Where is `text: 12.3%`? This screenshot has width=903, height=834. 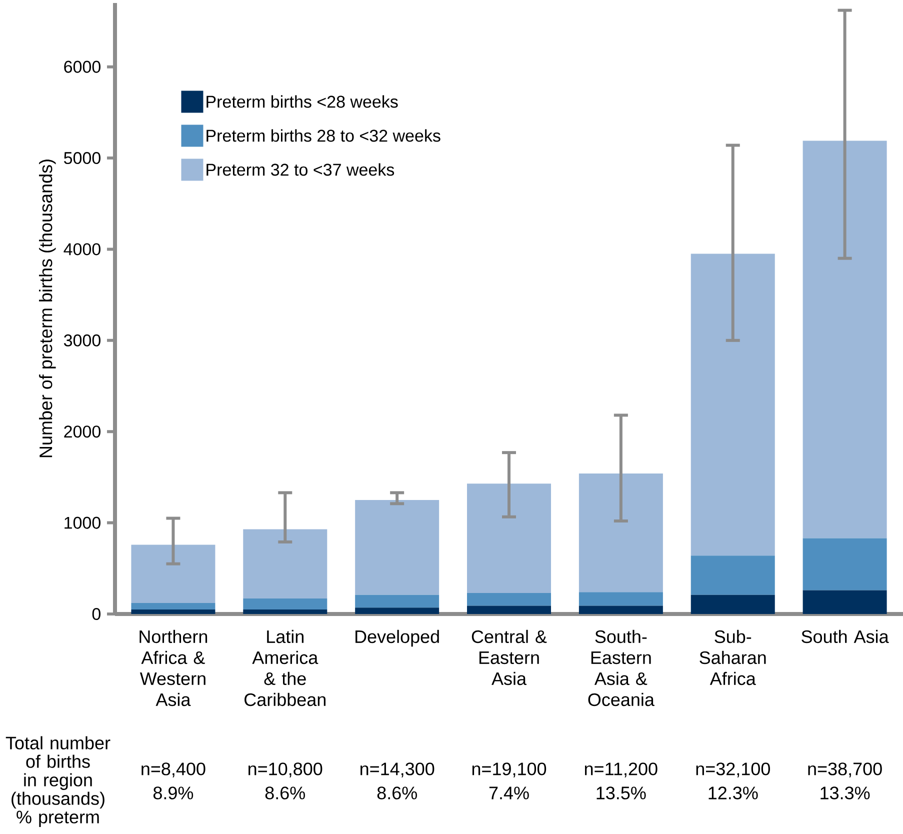
text: 12.3% is located at coordinates (733, 793).